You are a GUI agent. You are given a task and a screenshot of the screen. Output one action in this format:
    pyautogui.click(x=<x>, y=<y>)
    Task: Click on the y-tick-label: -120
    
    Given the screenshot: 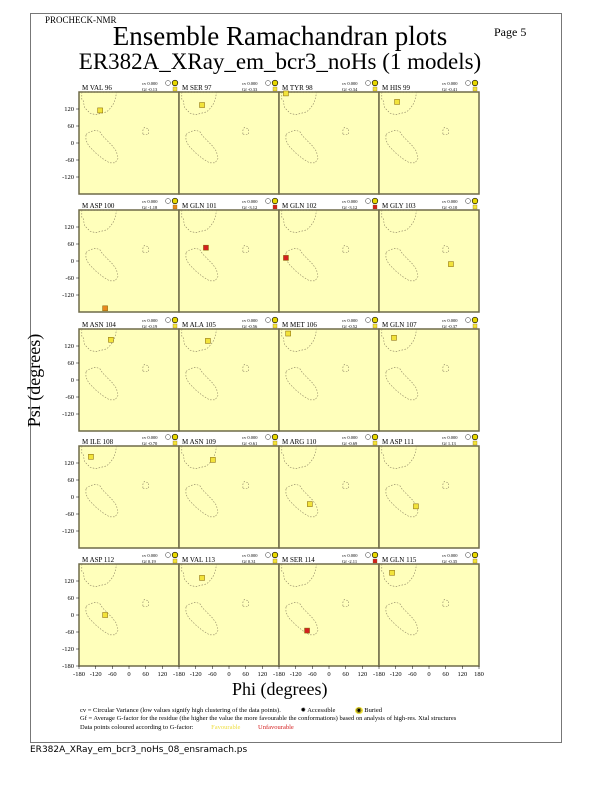 What is the action you would take?
    pyautogui.click(x=68, y=531)
    